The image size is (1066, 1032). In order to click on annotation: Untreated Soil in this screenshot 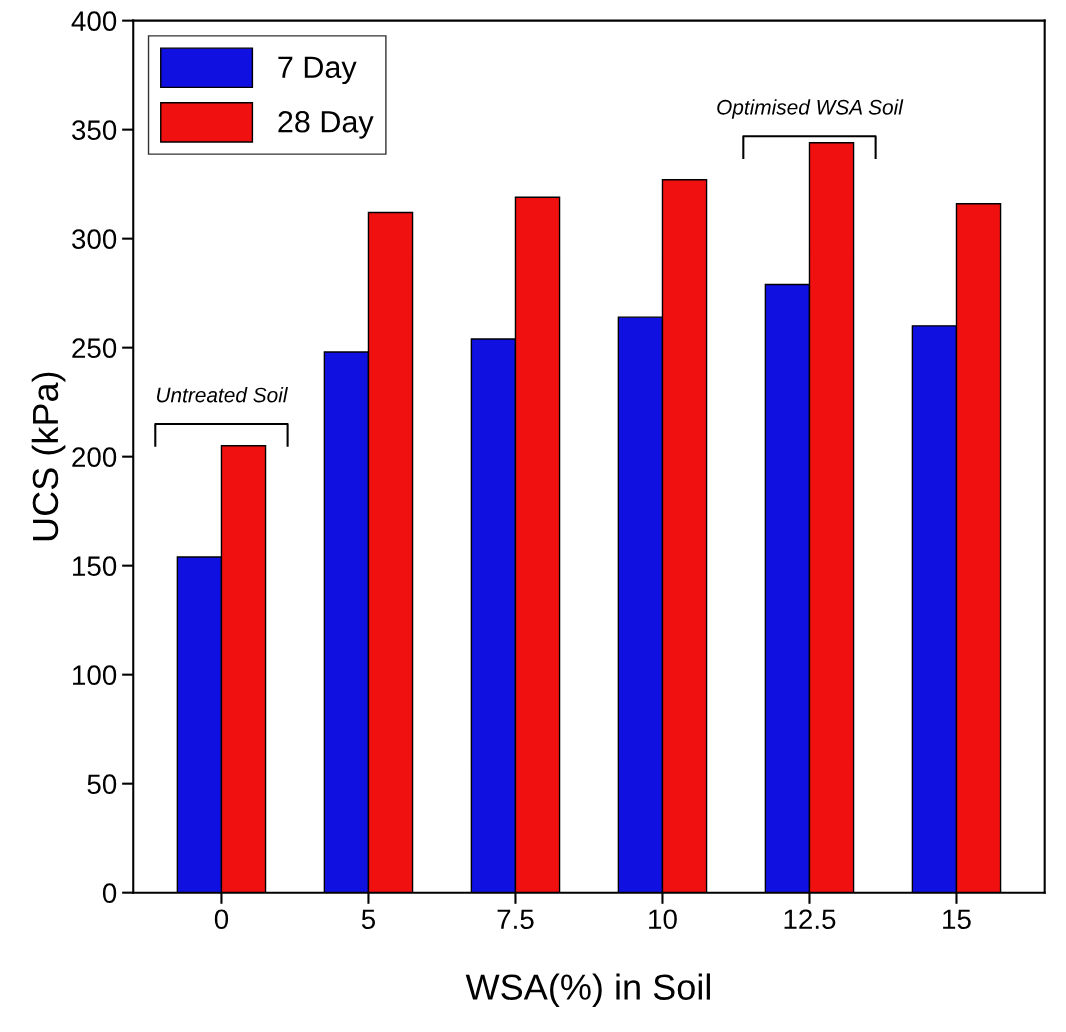, I will do `click(222, 395)`.